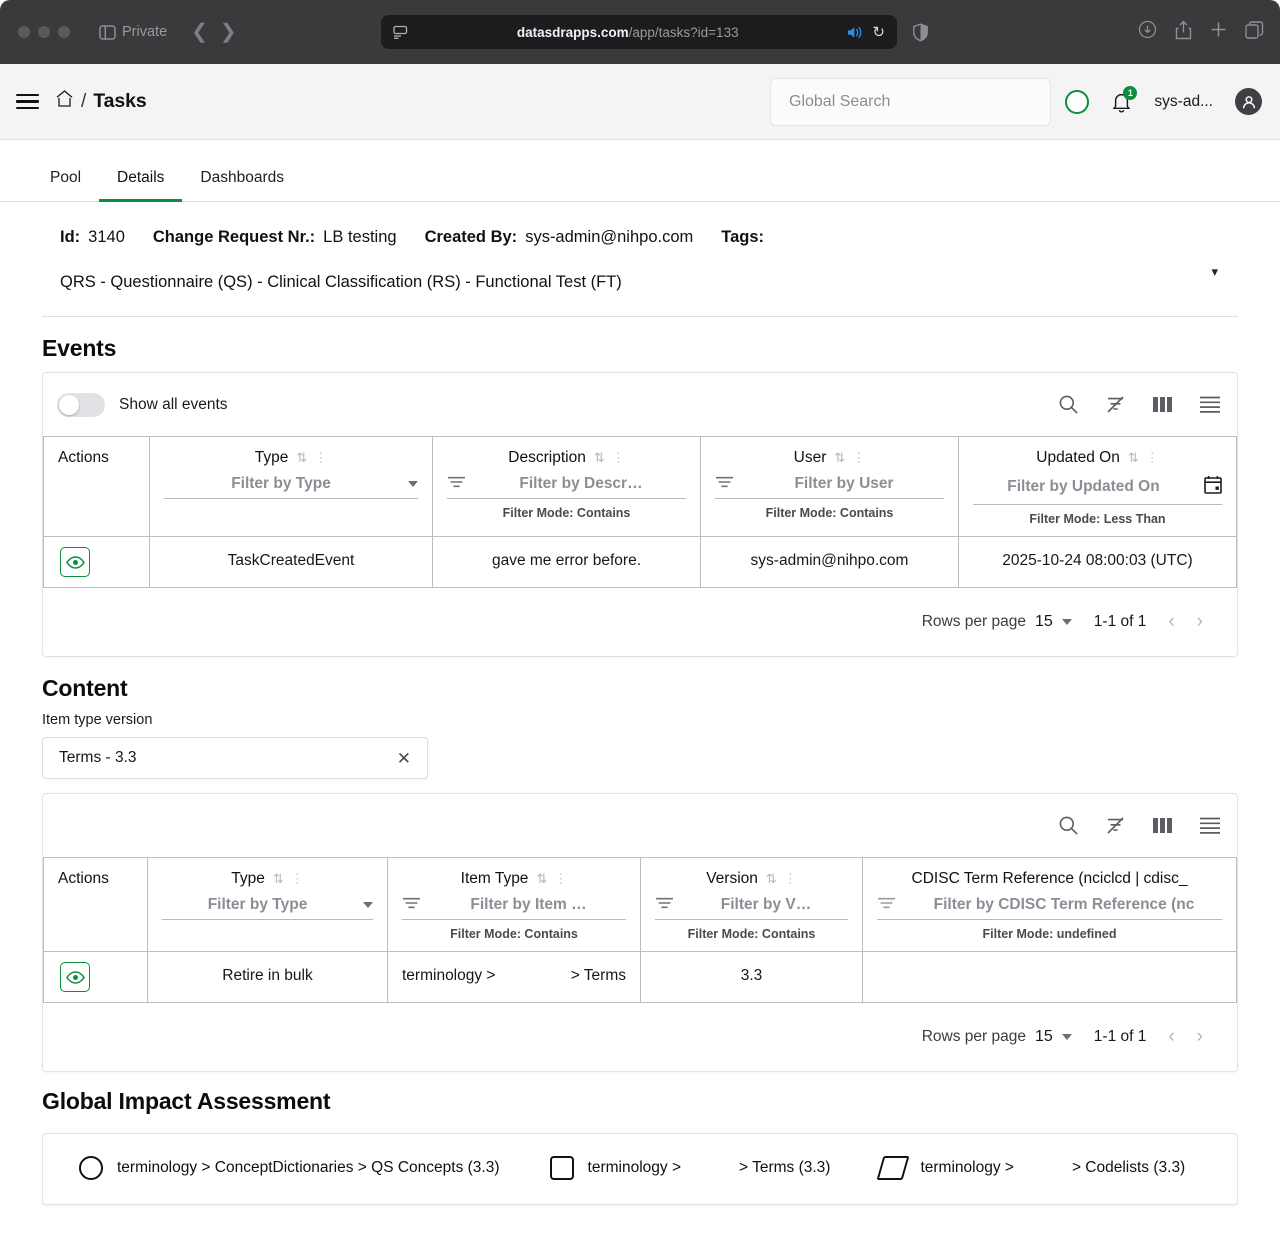 The image size is (1280, 1259). What do you see at coordinates (1083, 486) in the screenshot?
I see `events-filter-updated-on-input: Filter by Updated On` at bounding box center [1083, 486].